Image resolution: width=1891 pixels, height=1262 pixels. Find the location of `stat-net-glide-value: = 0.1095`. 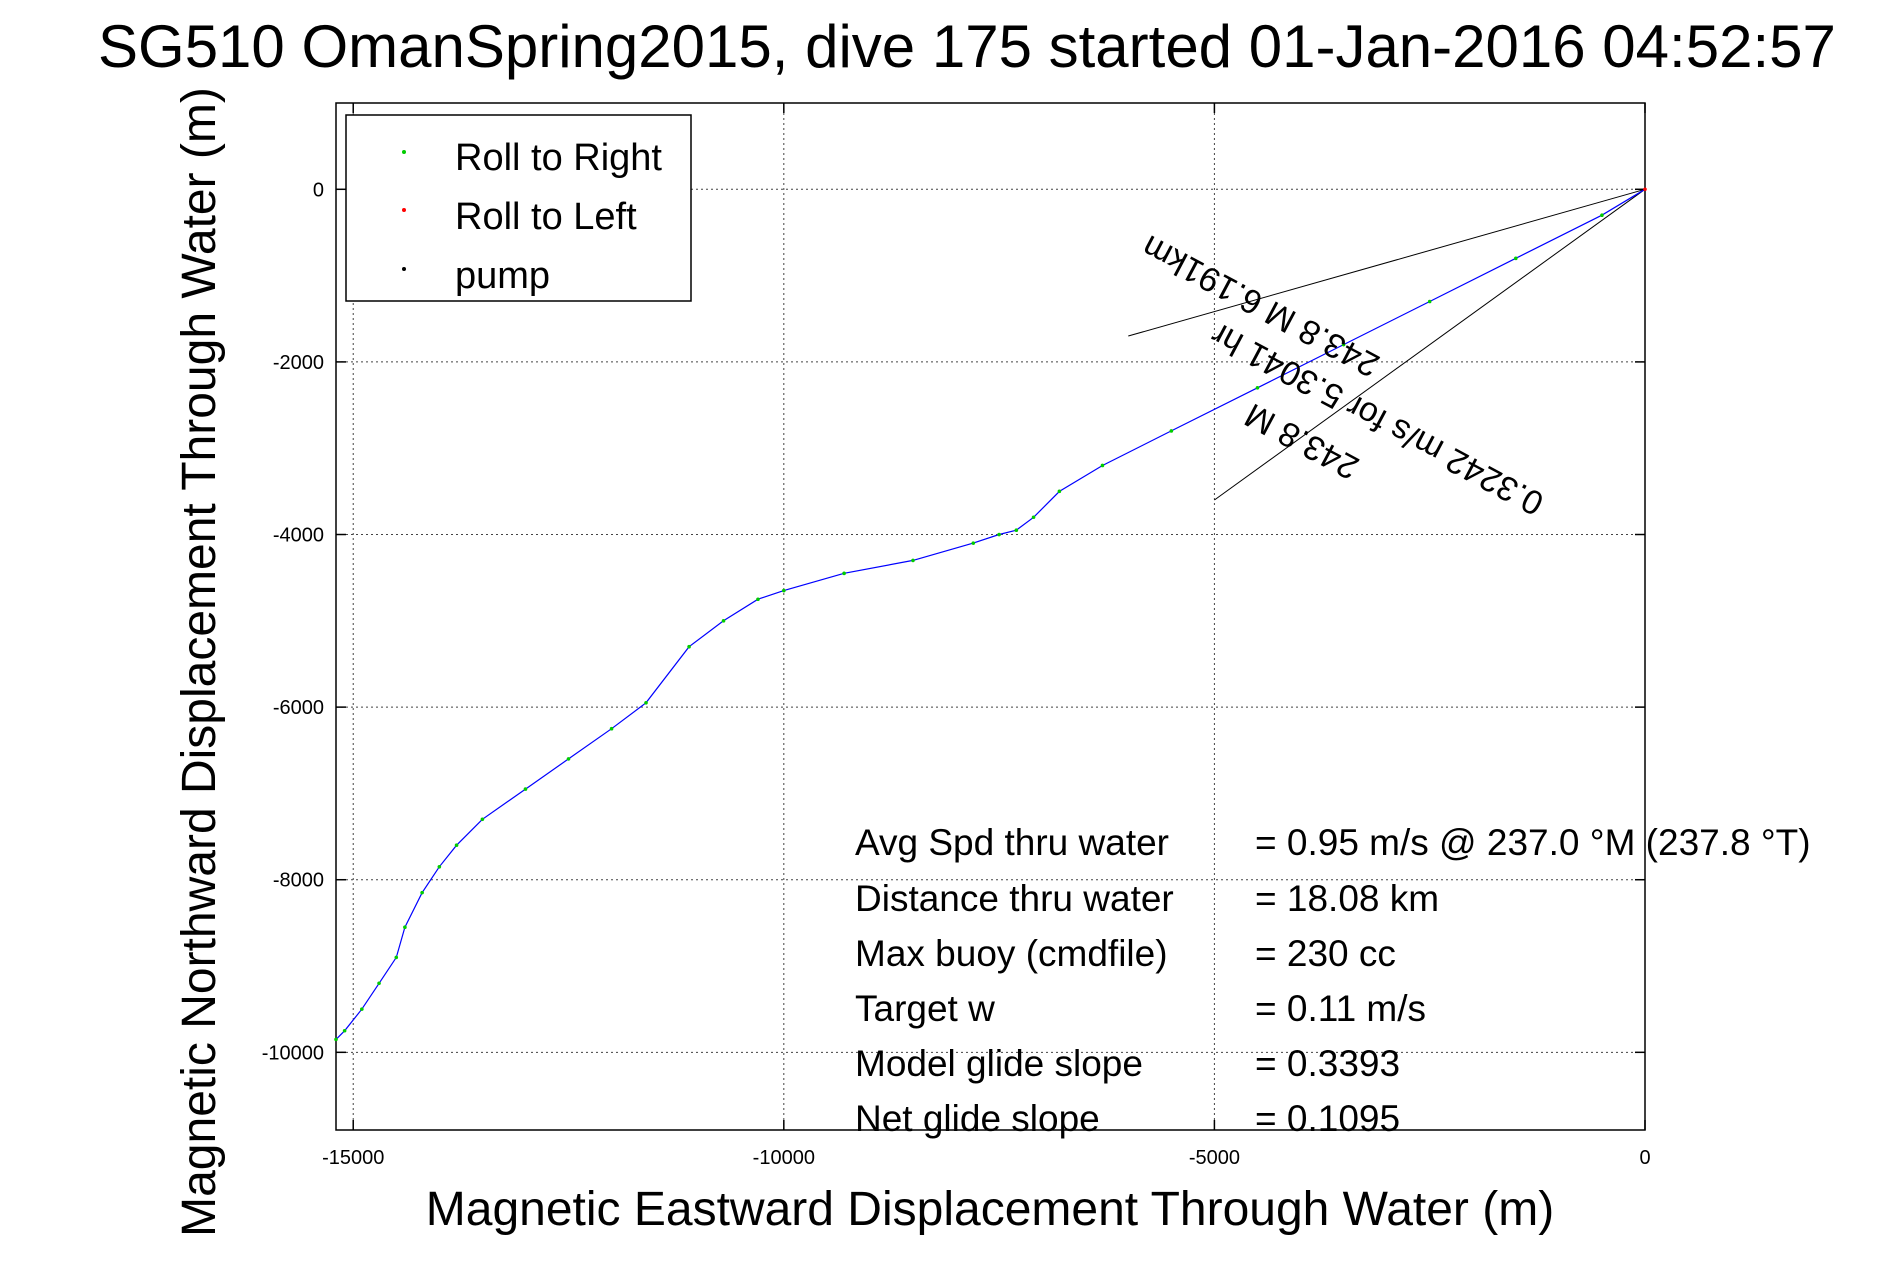

stat-net-glide-value: = 0.1095 is located at coordinates (1327, 1118).